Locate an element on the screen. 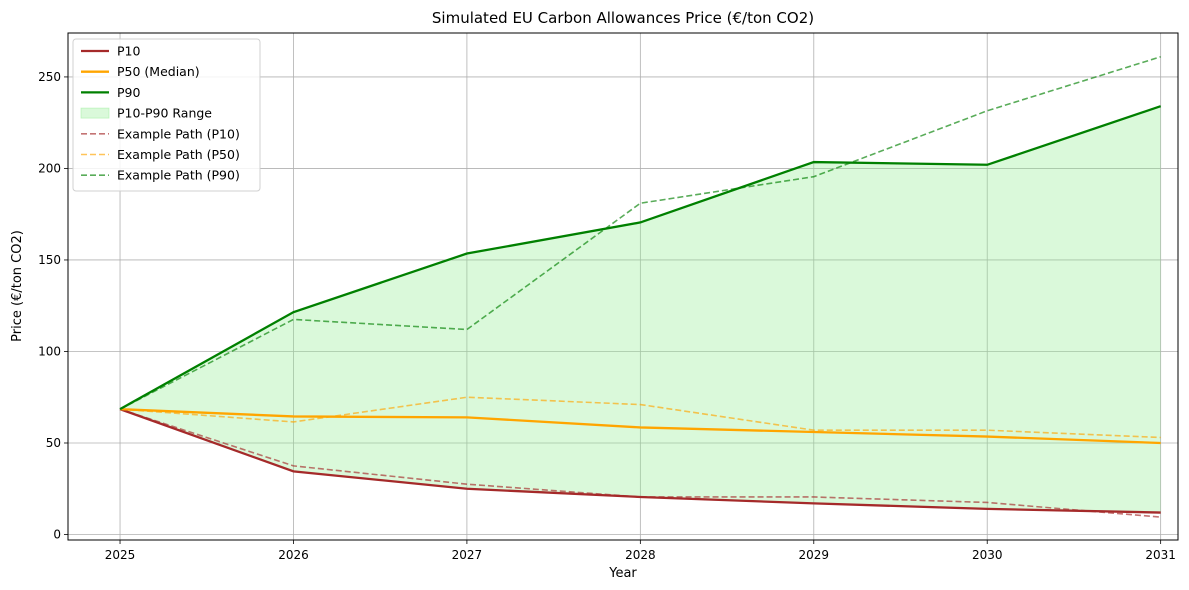 This screenshot has width=1189, height=590. x-axis: 2025 2026 2027 2028 2029 2030 2031 is located at coordinates (640, 551).